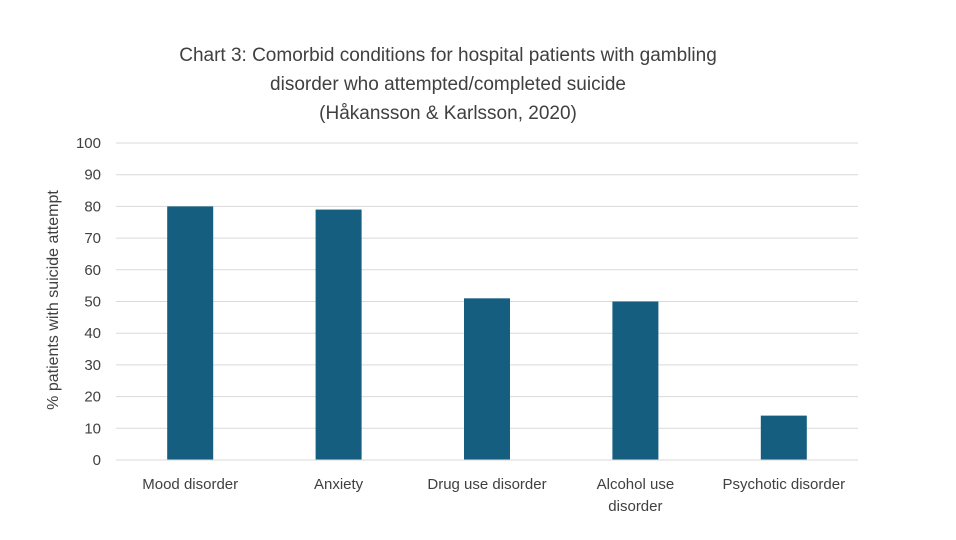 Image resolution: width=956 pixels, height=540 pixels. I want to click on y-tick-label: 70, so click(92, 238).